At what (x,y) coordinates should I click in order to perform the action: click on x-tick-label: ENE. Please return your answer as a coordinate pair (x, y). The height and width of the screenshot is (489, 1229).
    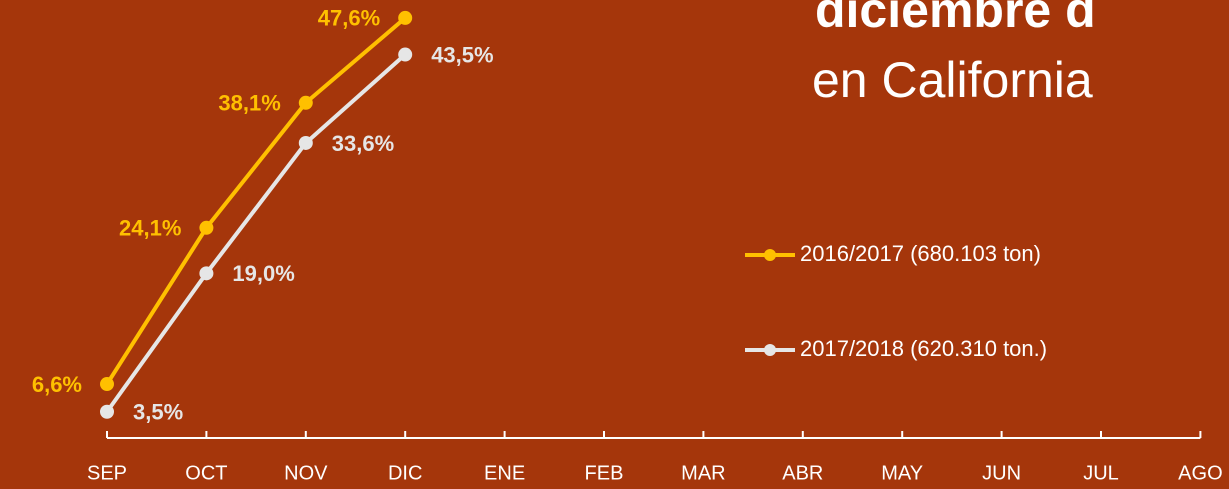
    Looking at the image, I should click on (504, 473).